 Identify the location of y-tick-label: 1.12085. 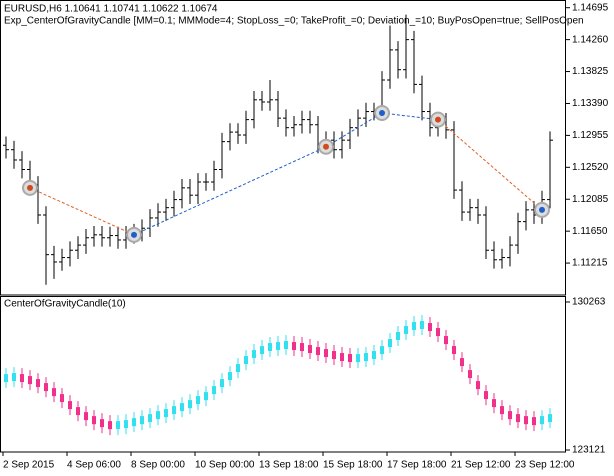
(590, 199).